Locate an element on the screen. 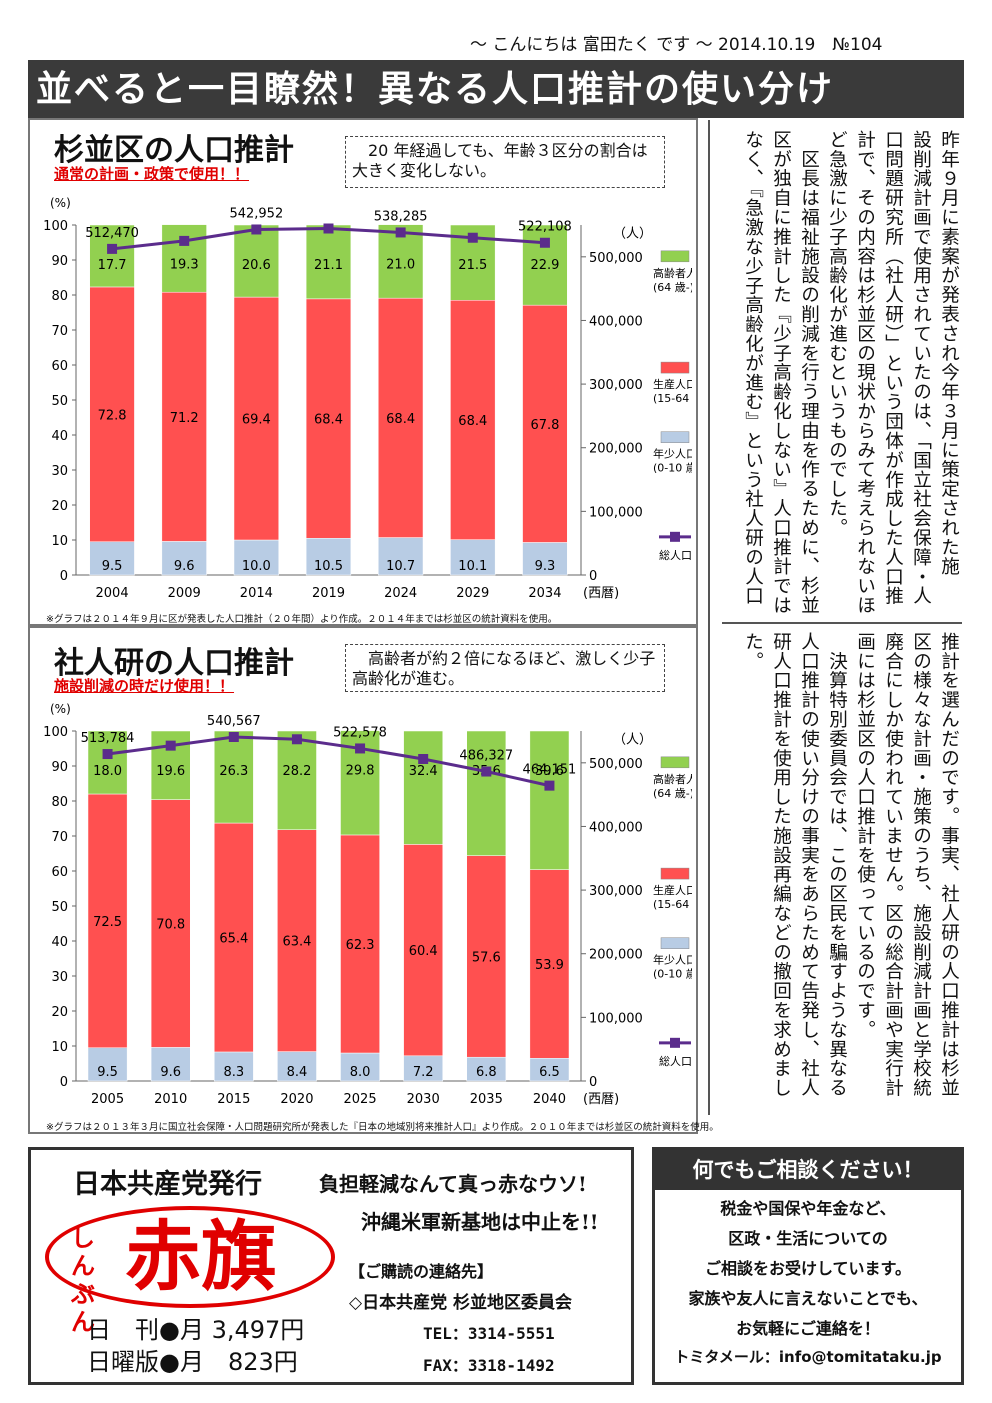 The width and height of the screenshot is (992, 1403). data-label: 70.8 is located at coordinates (170, 925).